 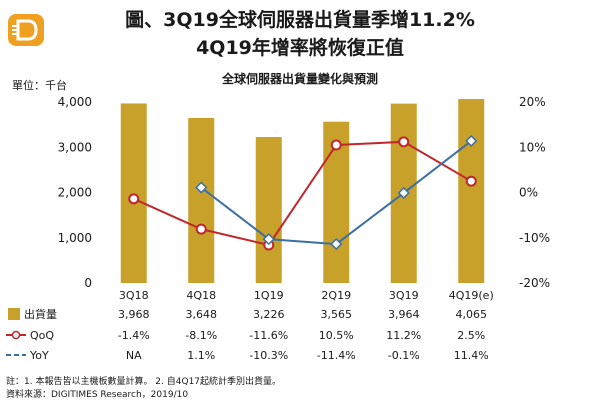 I want to click on qoq-point-3Q19, so click(x=404, y=142).